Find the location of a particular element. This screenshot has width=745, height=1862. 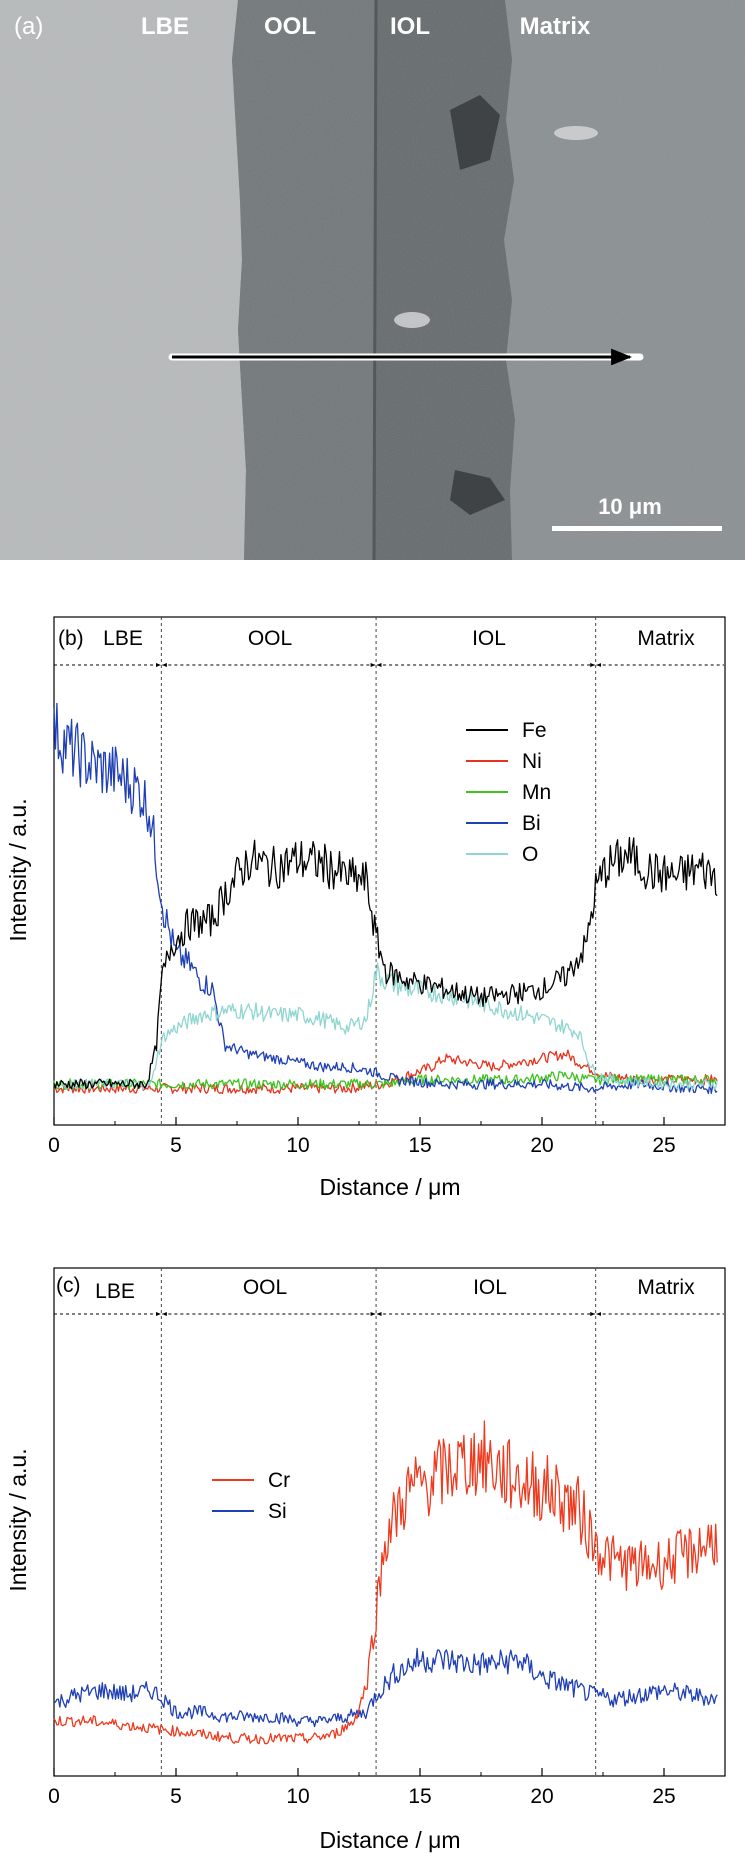

chart-c-region-label-lbe: LBE is located at coordinates (115, 1291).